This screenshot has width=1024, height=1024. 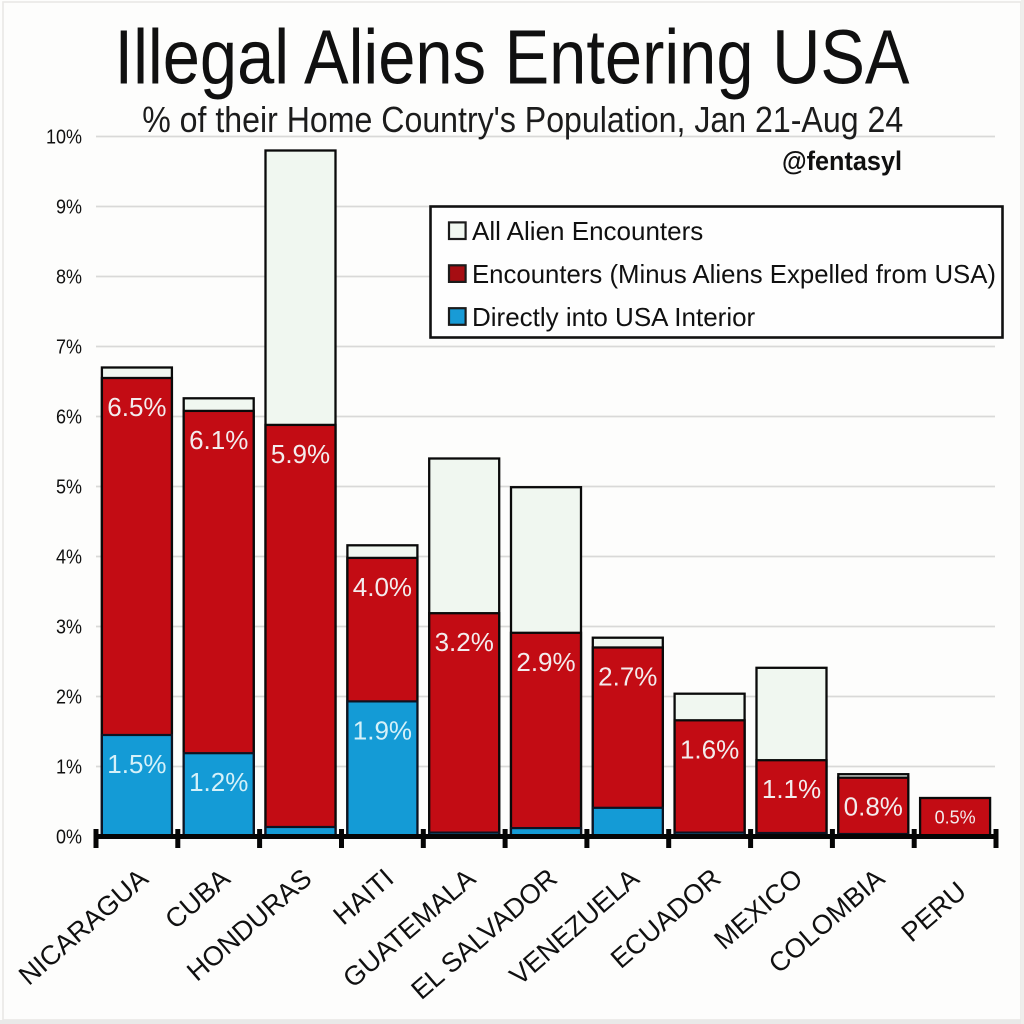 What do you see at coordinates (382, 730) in the screenshot?
I see `svg-text: 1.9%` at bounding box center [382, 730].